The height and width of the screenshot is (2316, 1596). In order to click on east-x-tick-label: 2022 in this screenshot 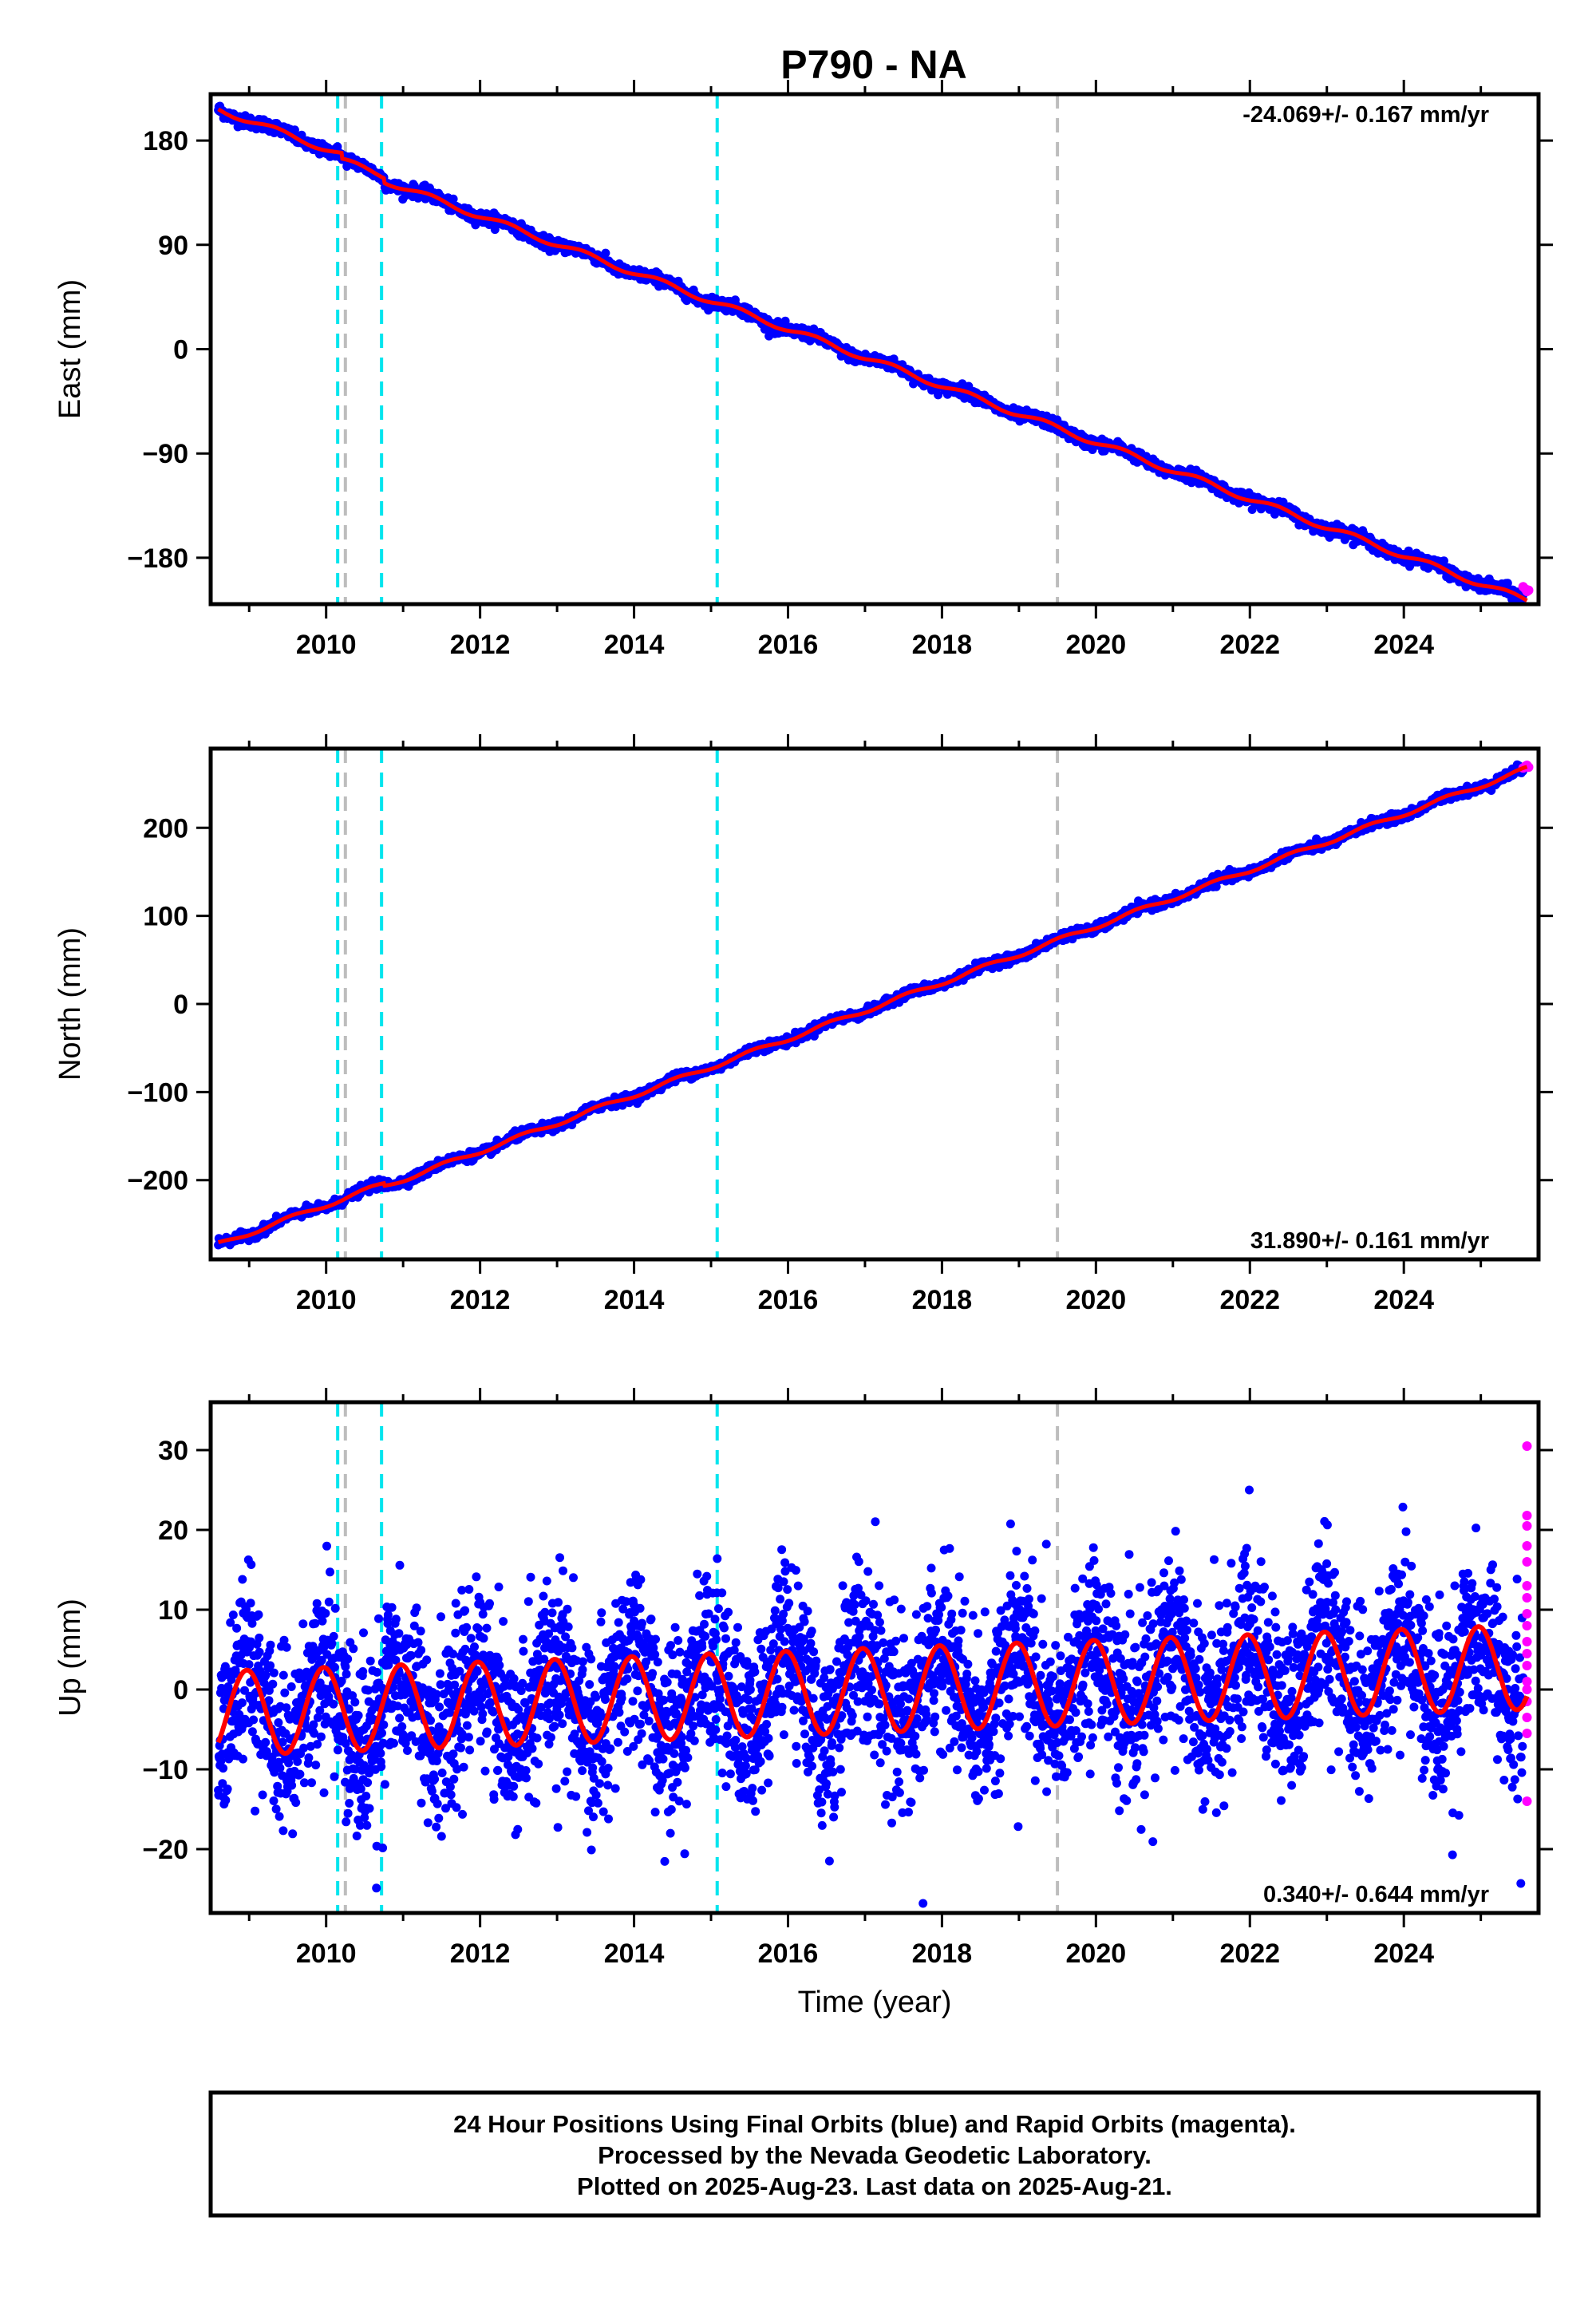, I will do `click(1249, 645)`.